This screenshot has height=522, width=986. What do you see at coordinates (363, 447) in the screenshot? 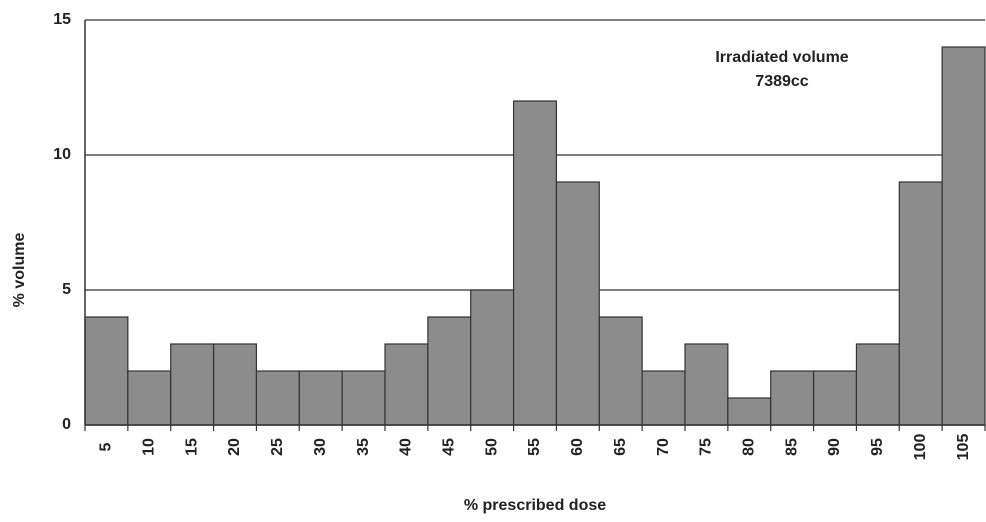
I see `x-tick-label: 35` at bounding box center [363, 447].